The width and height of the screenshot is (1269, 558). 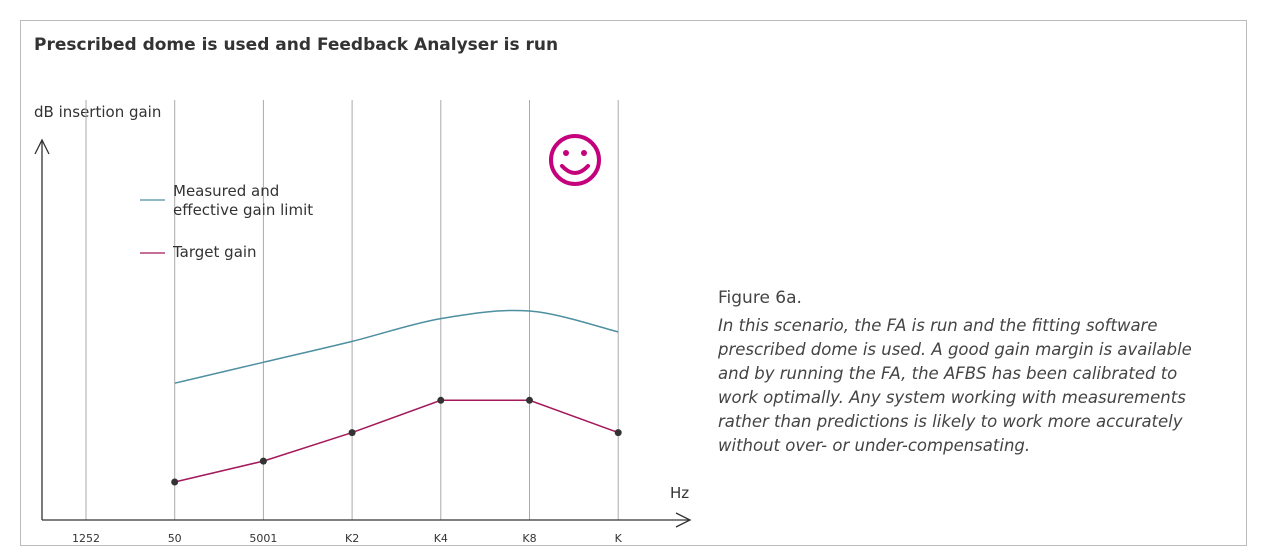 I want to click on x-tick-label: K4, so click(x=441, y=538).